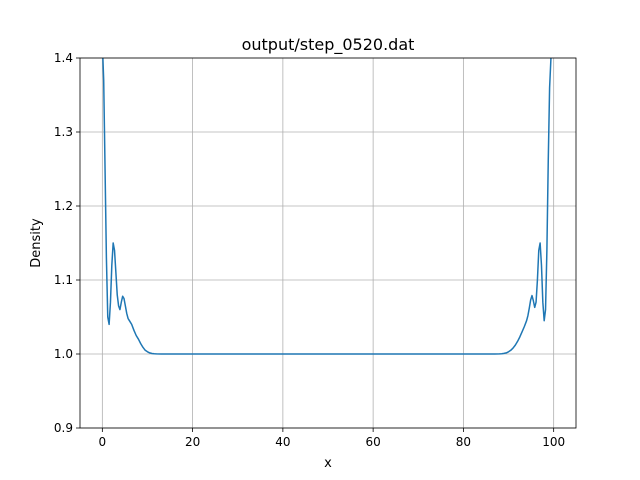 Image resolution: width=640 pixels, height=480 pixels. Describe the element at coordinates (63, 58) in the screenshot. I see `y-tick-label: 1.4` at that location.